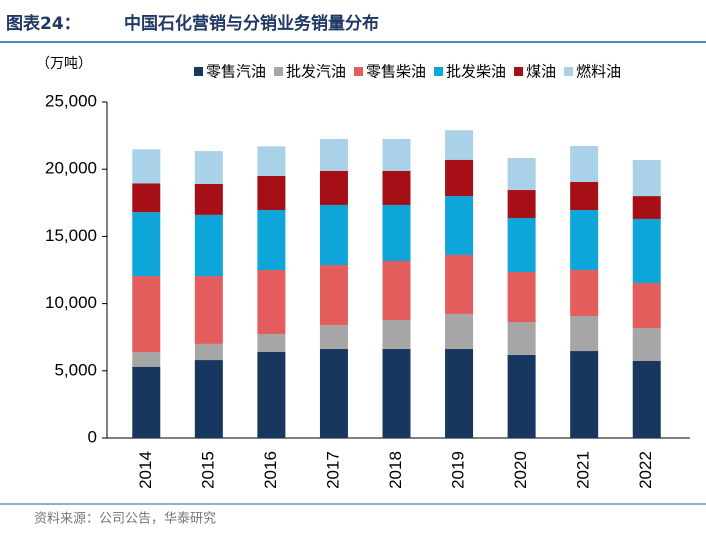  I want to click on y-tick-label: 15,000, so click(71, 235).